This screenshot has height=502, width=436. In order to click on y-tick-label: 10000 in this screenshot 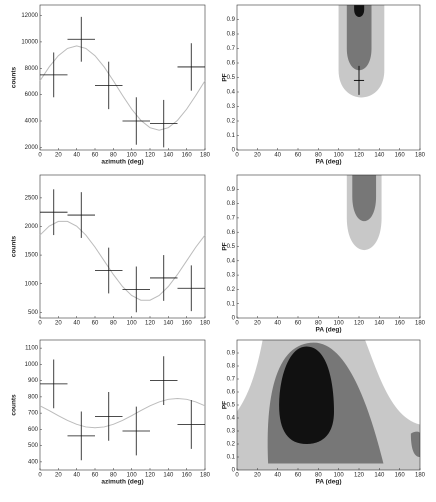, I will do `click(29, 42)`.